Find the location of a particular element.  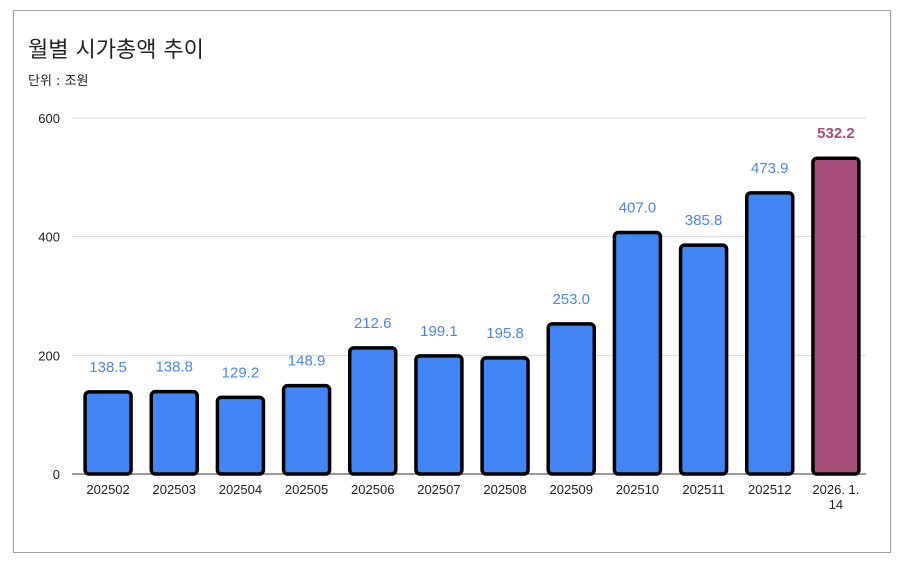

data-label: 473.9 is located at coordinates (770, 168).